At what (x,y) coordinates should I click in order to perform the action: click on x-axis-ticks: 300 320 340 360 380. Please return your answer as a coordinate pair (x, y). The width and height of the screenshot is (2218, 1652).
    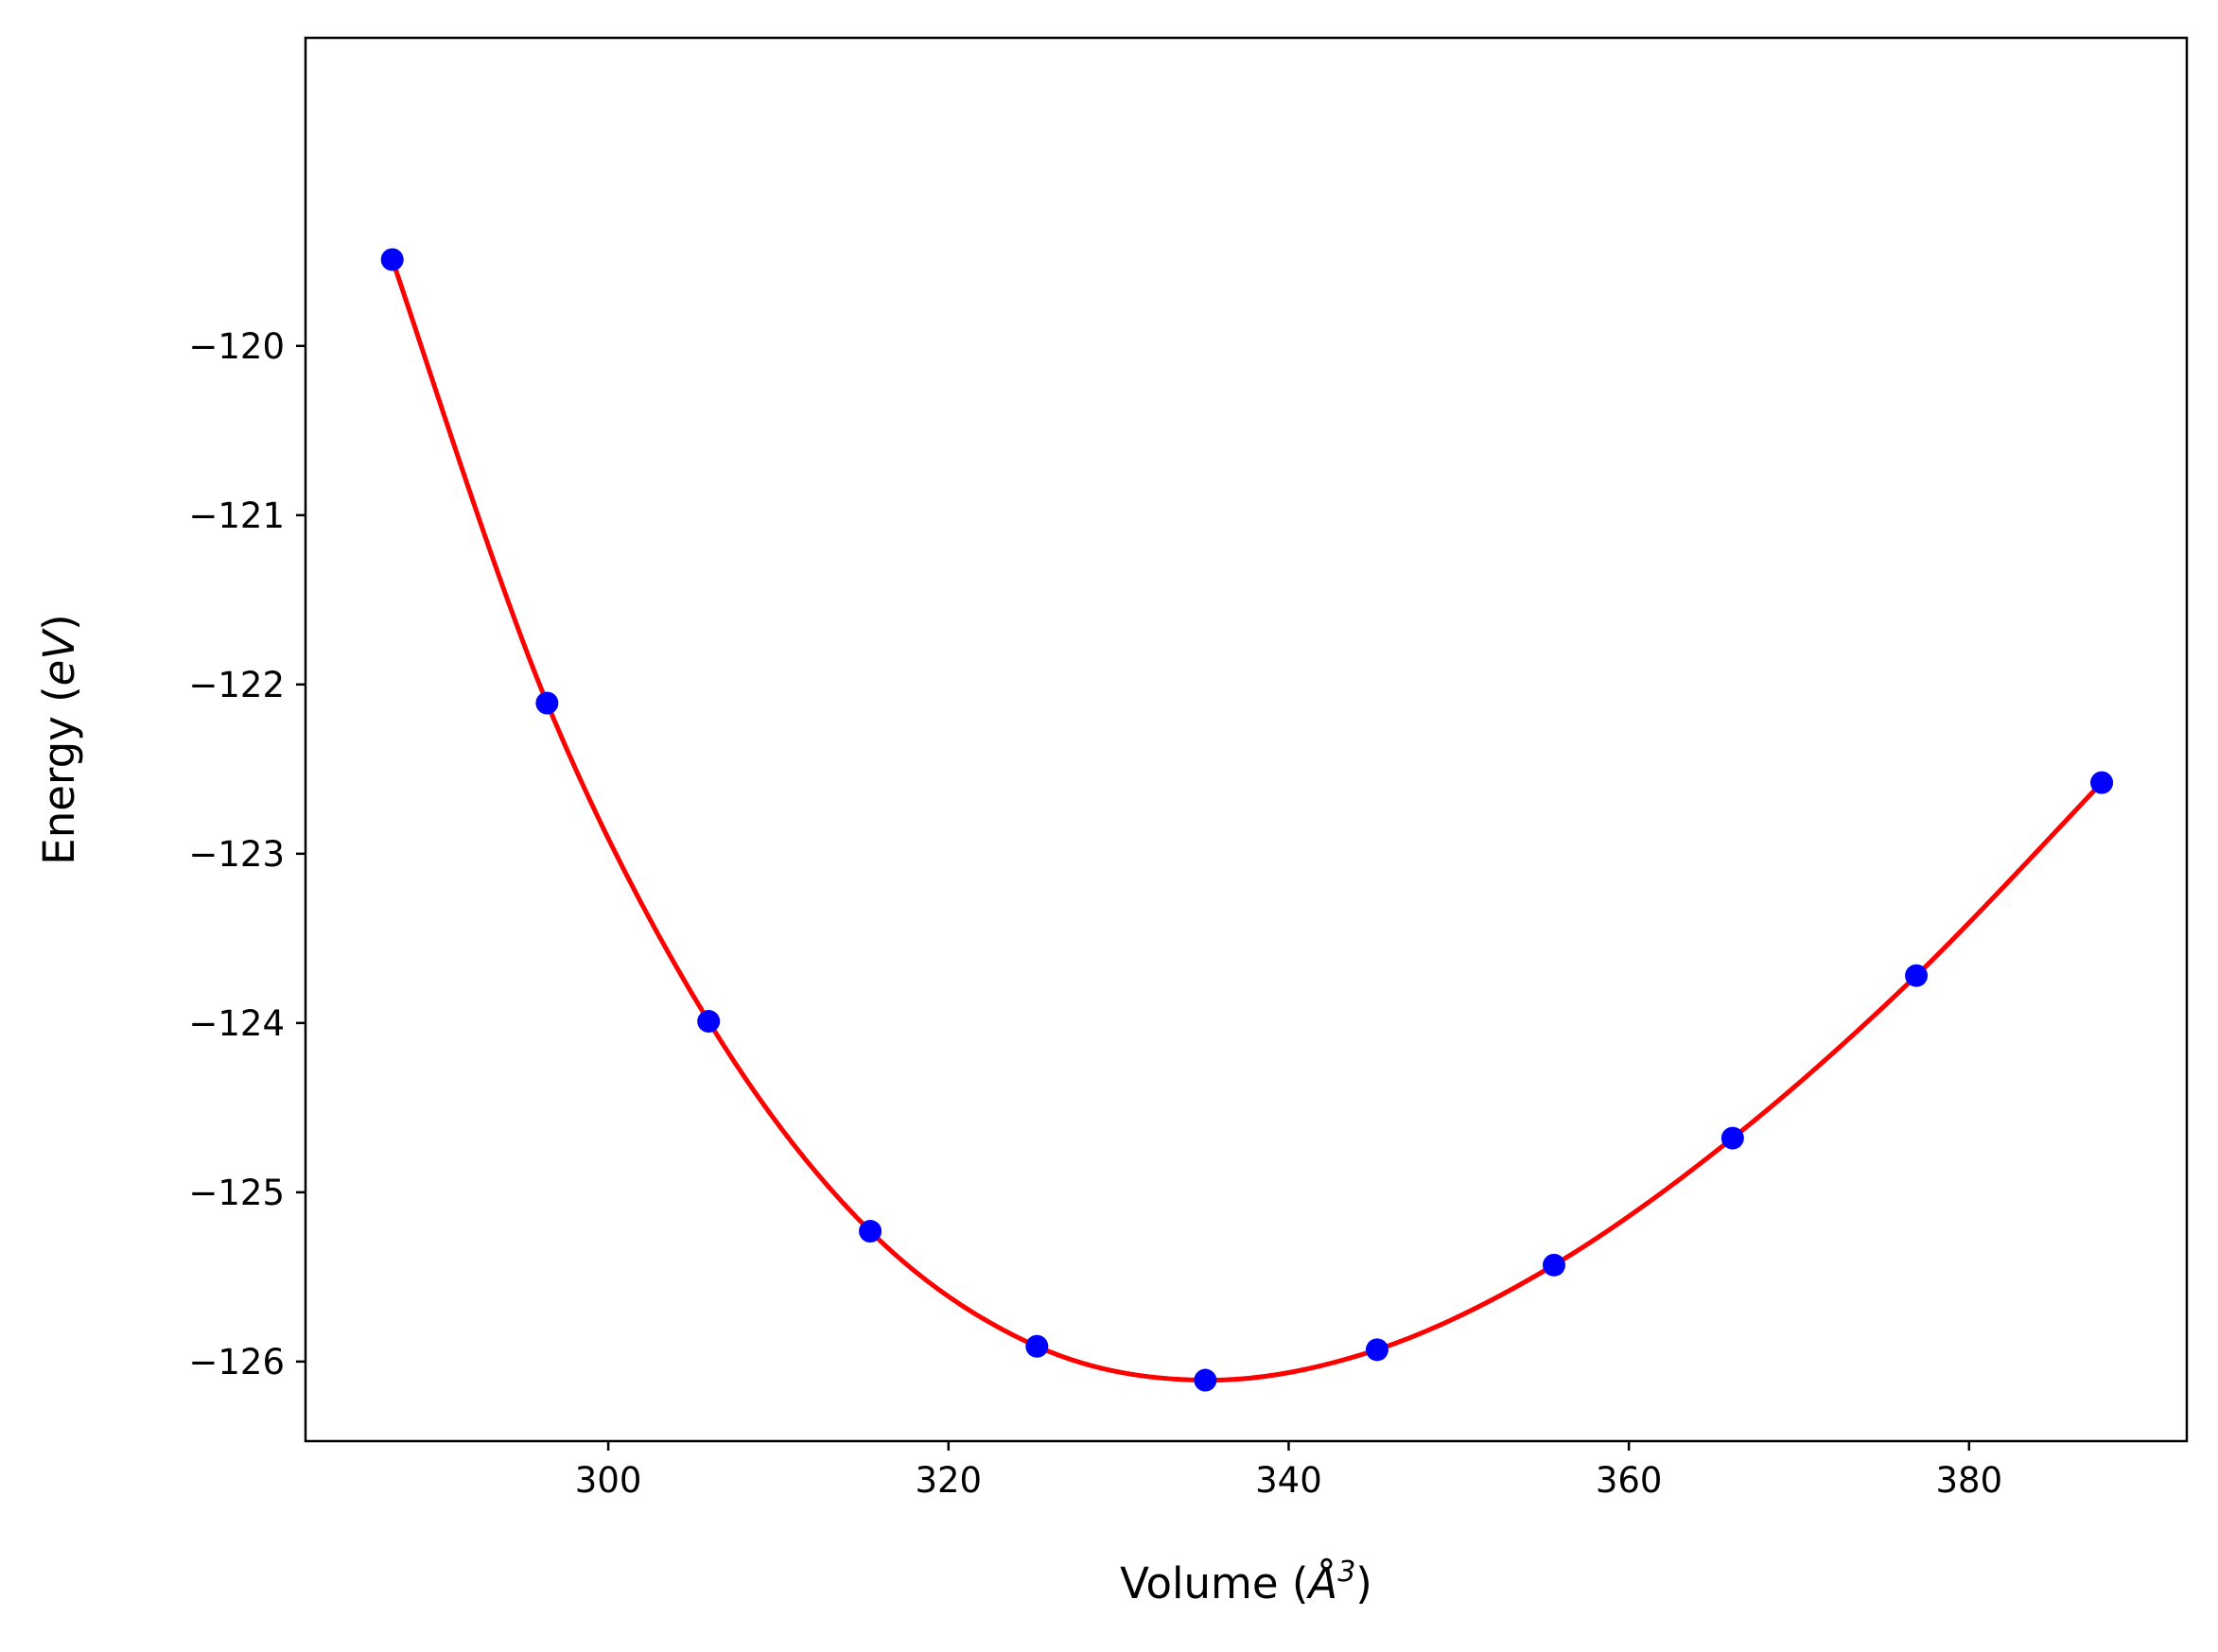
    Looking at the image, I should click on (1288, 1471).